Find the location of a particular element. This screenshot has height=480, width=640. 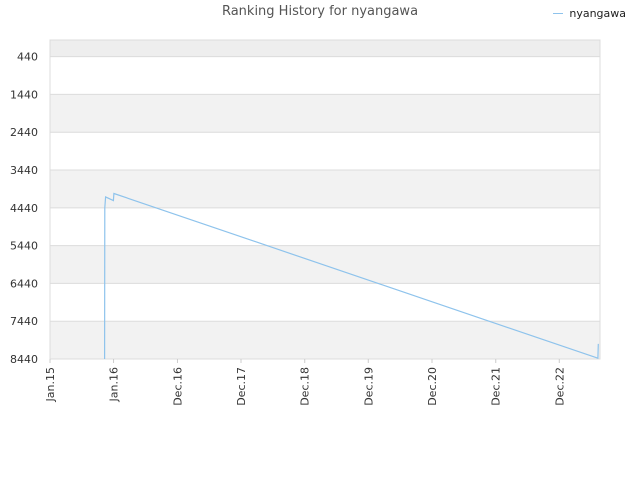

y-tick-label: 440 is located at coordinates (27, 57).